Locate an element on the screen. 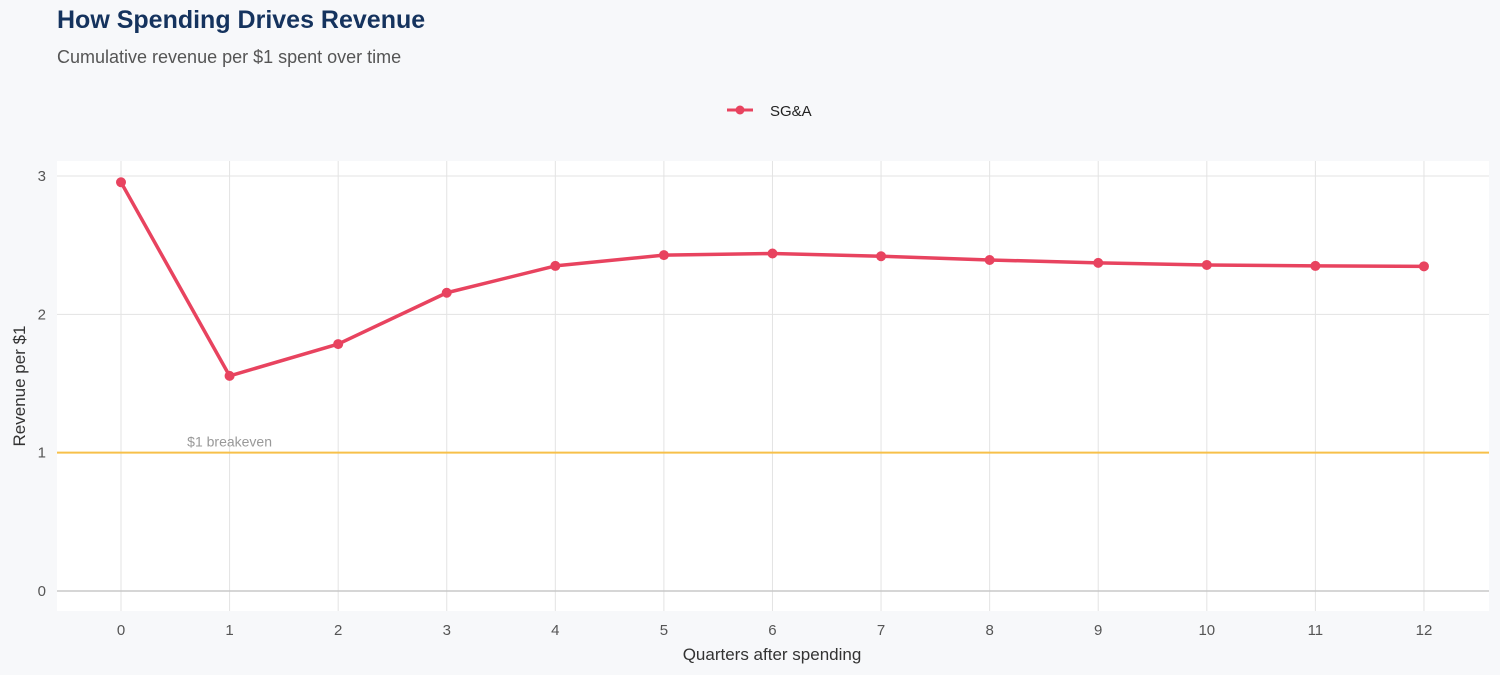 The width and height of the screenshot is (1500, 675). chart-title: How Spending Drives Revenue is located at coordinates (241, 20).